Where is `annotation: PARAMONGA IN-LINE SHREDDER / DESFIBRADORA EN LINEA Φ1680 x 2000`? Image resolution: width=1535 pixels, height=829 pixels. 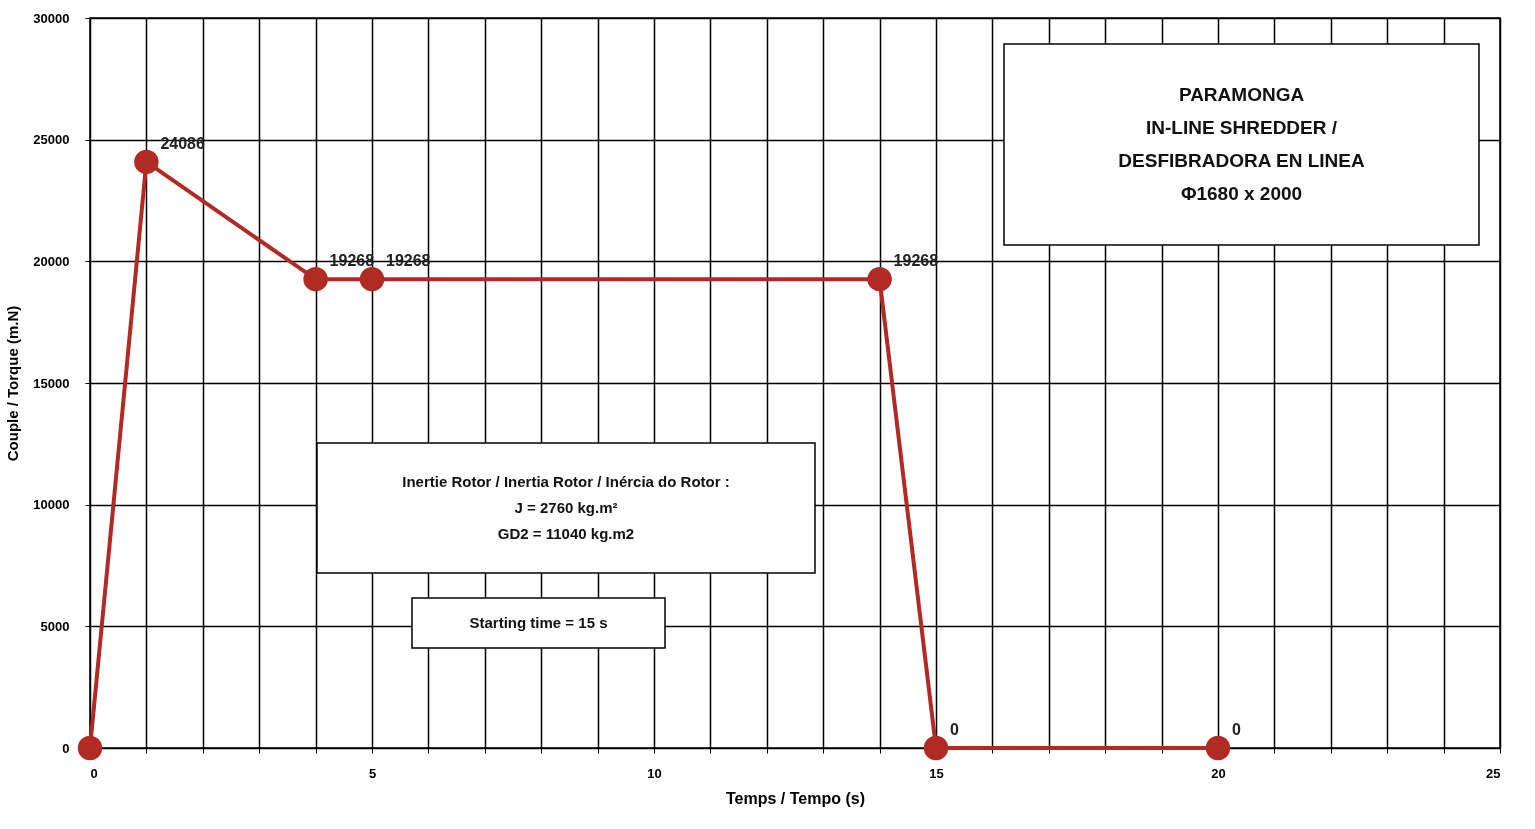
annotation: PARAMONGA IN-LINE SHREDDER / DESFIBRADORA EN LINEA Φ1680 x 2000 is located at coordinates (1241, 144).